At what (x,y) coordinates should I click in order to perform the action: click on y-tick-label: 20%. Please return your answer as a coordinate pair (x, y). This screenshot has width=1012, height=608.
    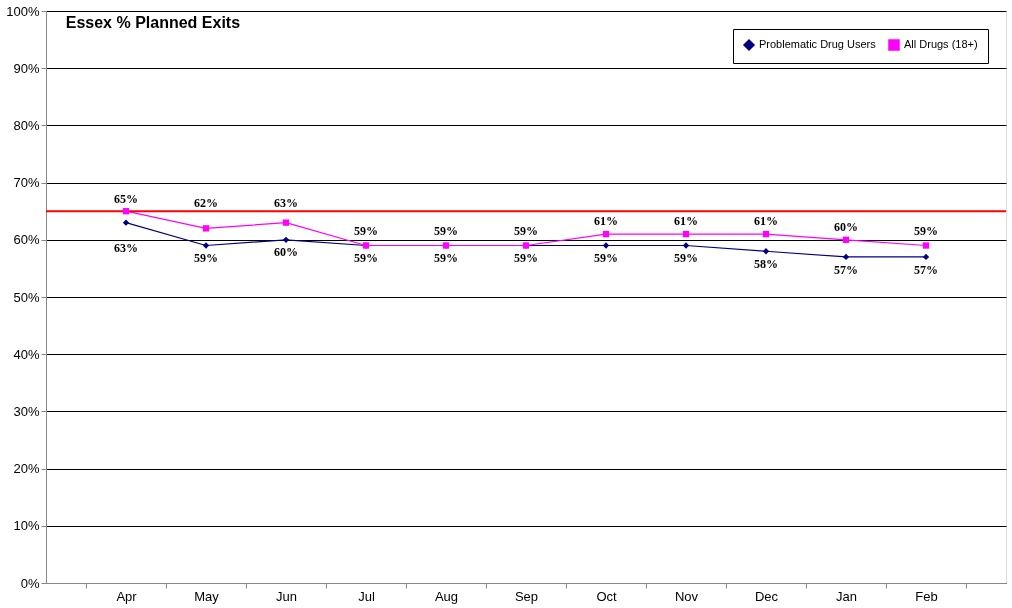
    Looking at the image, I should click on (26, 469).